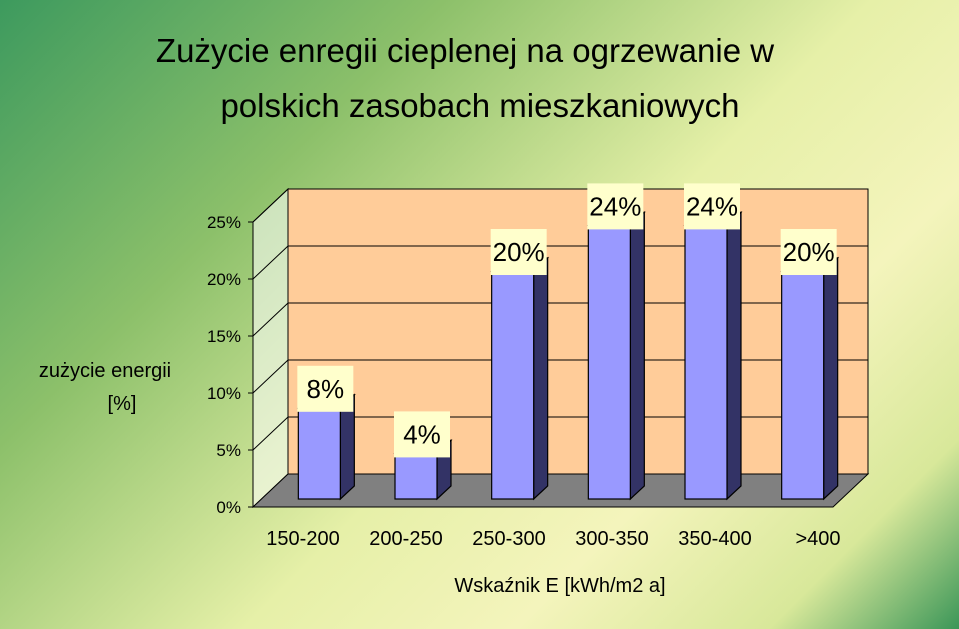 The width and height of the screenshot is (959, 629). I want to click on y-tick-label: 5%, so click(228, 450).